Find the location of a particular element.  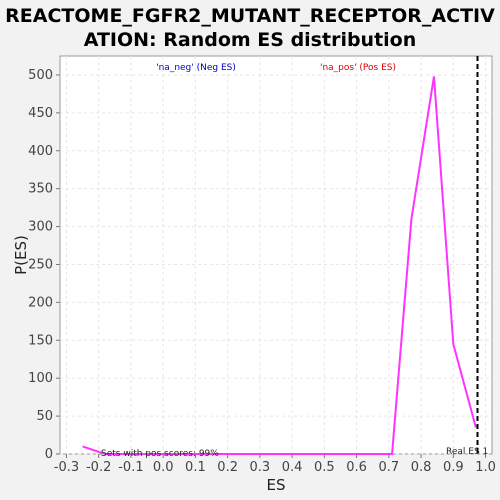

chart-title-line1: REACTOME_FGFR2_MUTANT_RECEPTOR_ACTIV is located at coordinates (250, 16).